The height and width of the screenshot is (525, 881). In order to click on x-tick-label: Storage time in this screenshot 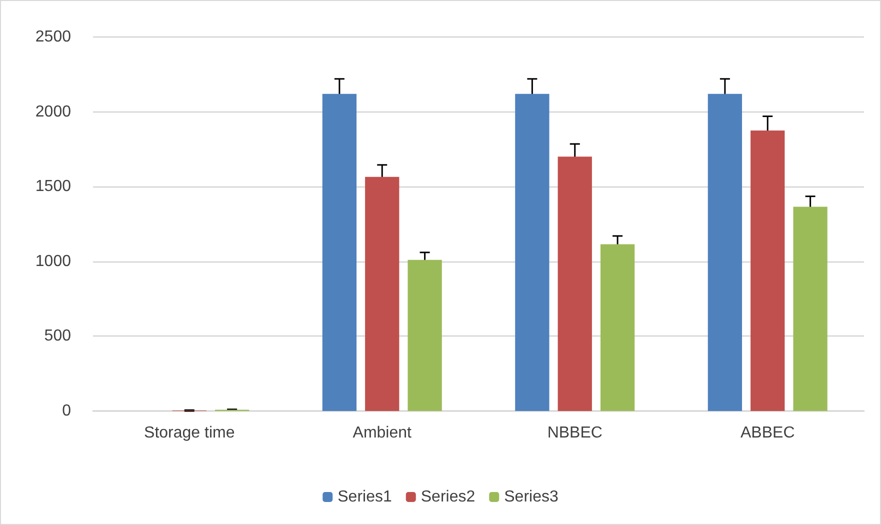, I will do `click(189, 433)`.